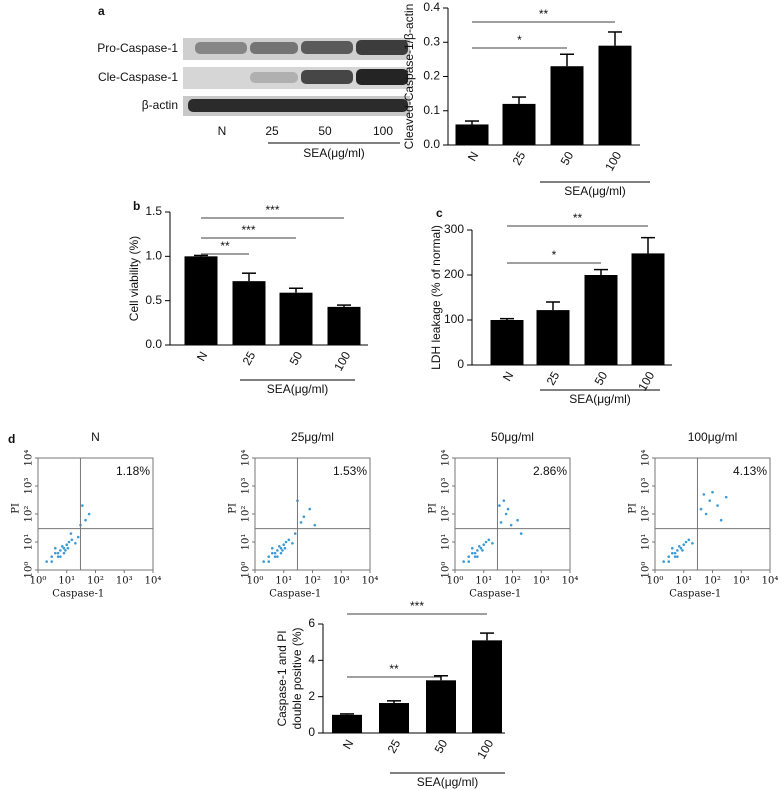  Describe the element at coordinates (272, 131) in the screenshot. I see `lane-label: 25` at that location.